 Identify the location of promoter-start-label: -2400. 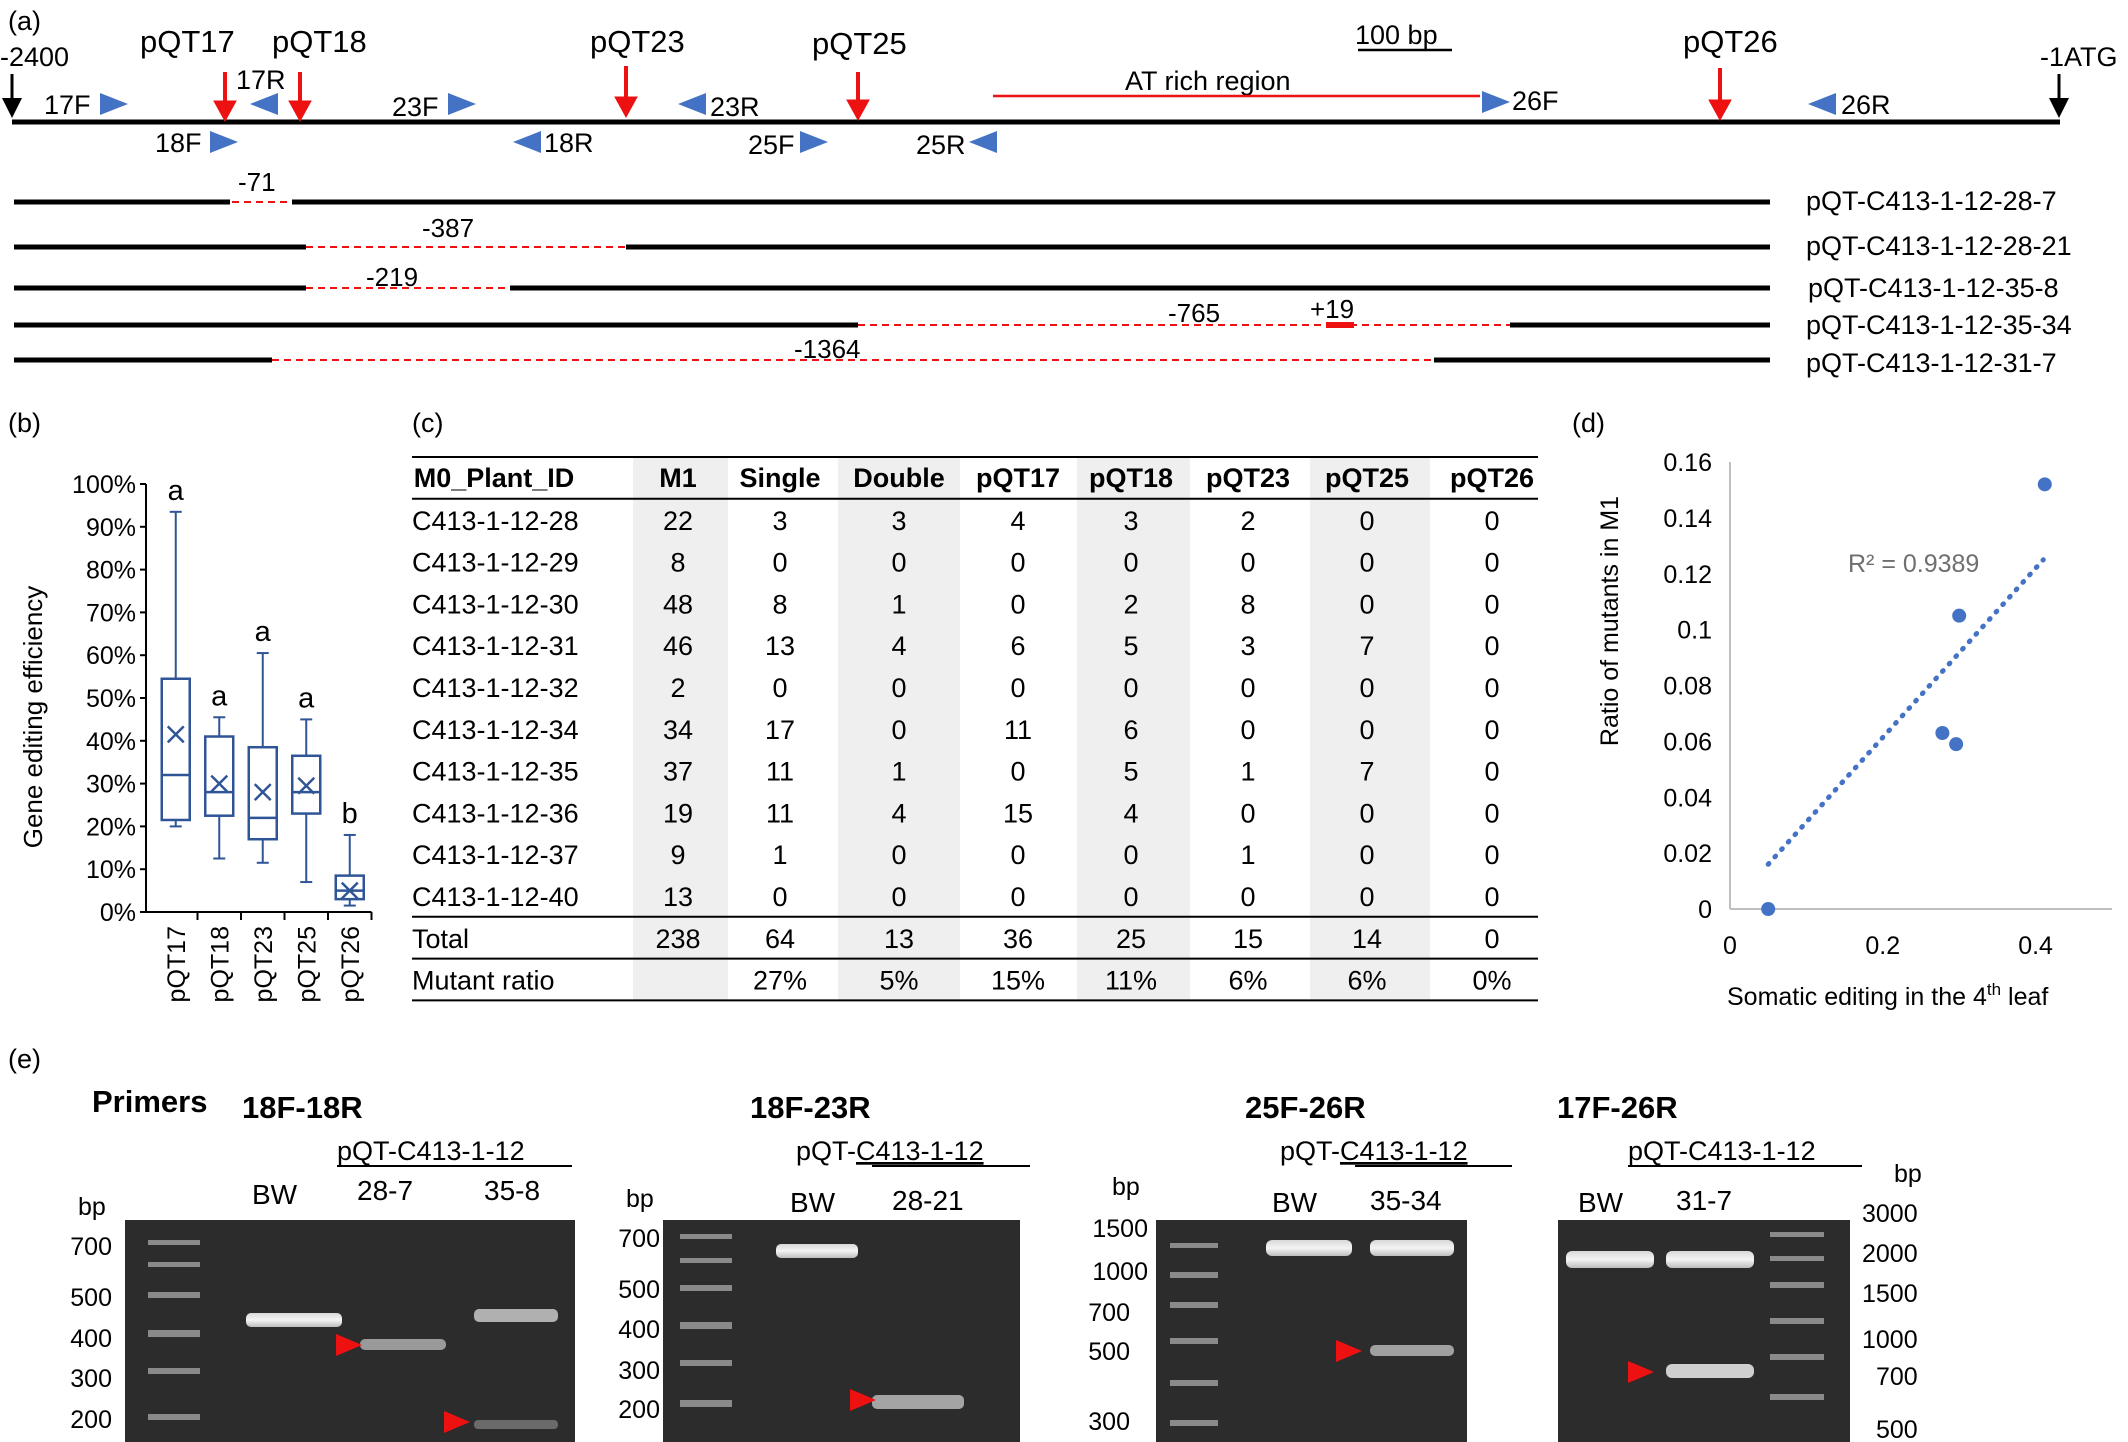
(34, 57).